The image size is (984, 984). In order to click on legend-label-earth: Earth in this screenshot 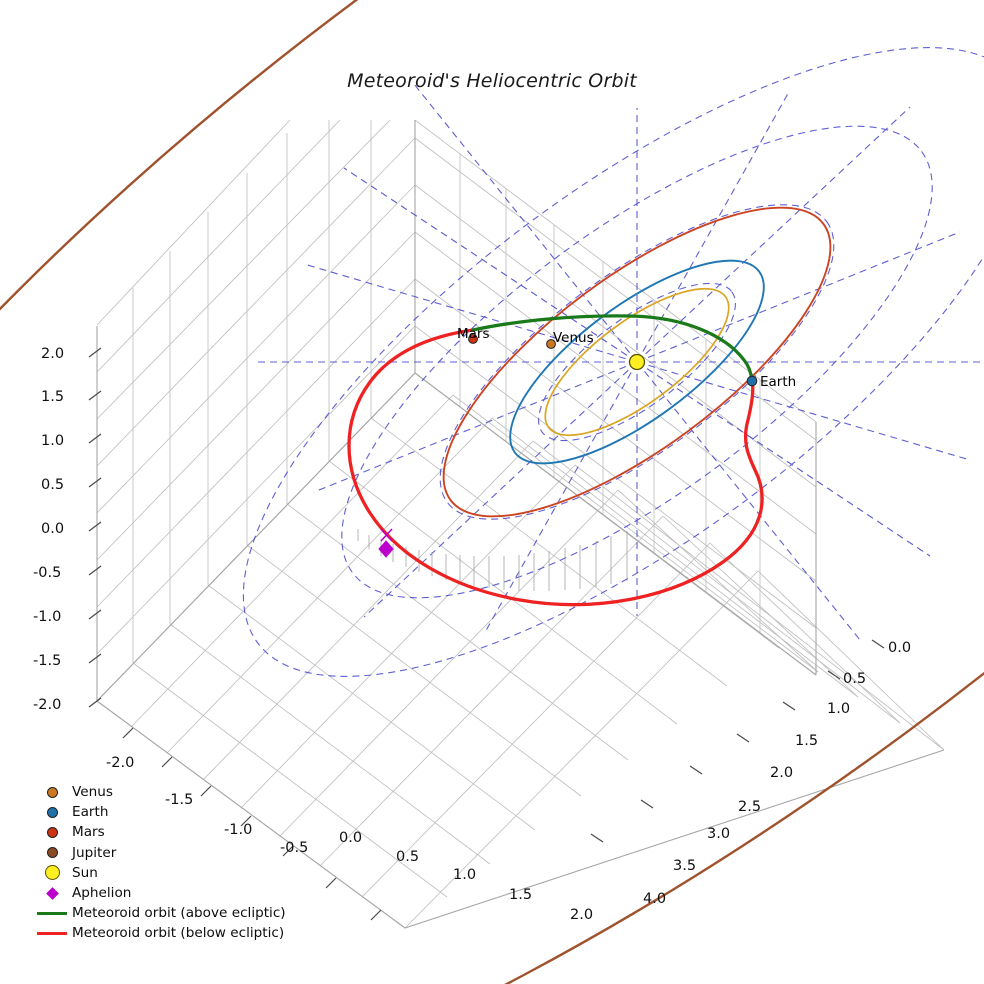, I will do `click(90, 812)`.